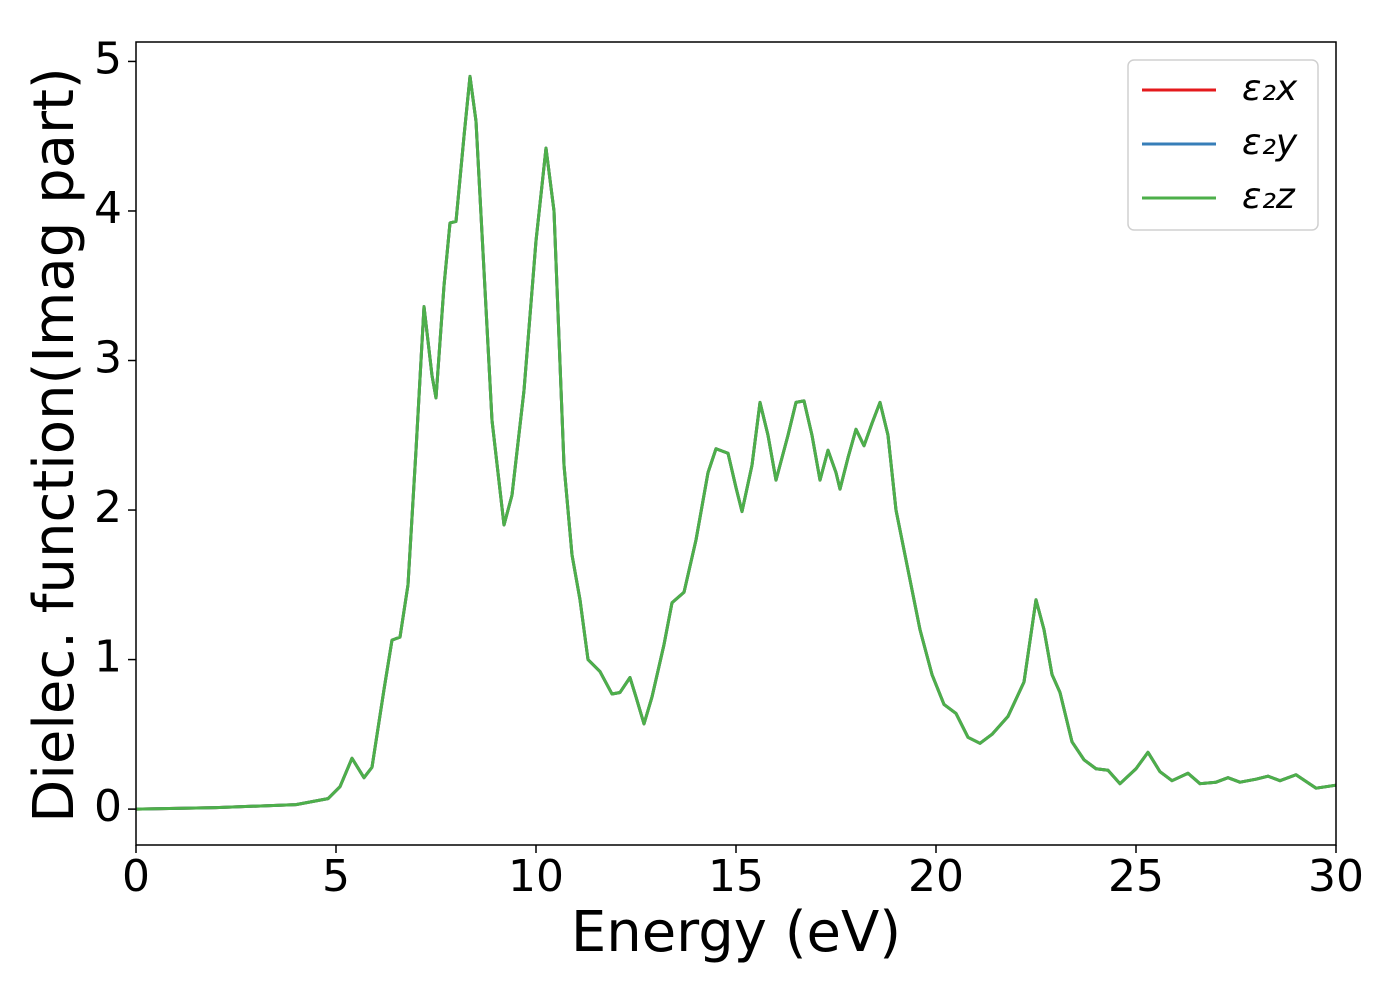 The height and width of the screenshot is (1000, 1400). What do you see at coordinates (936, 876) in the screenshot?
I see `x-tick-label: 20` at bounding box center [936, 876].